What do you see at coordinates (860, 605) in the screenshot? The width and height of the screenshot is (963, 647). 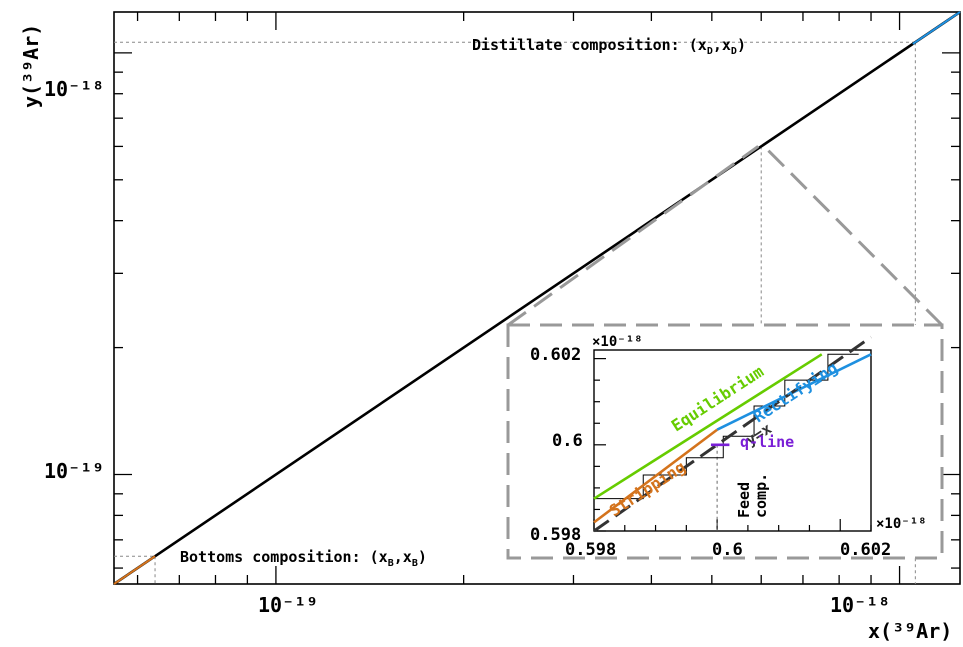 I see `x-tick-label-1e-18: 10⁻¹⁸` at bounding box center [860, 605].